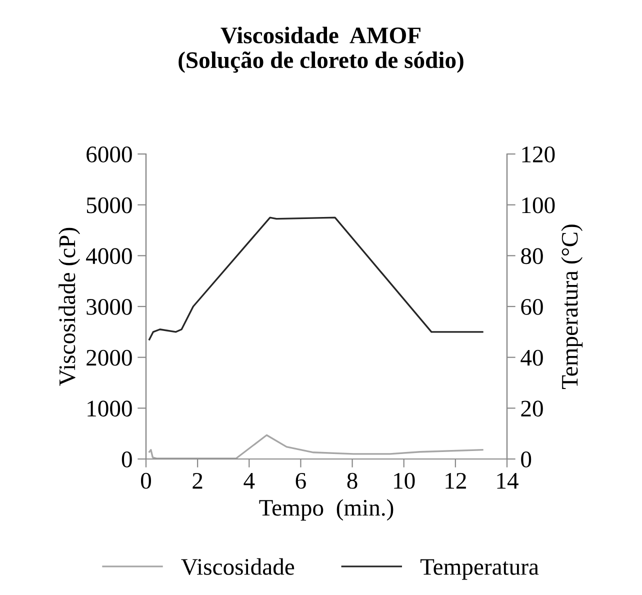 The height and width of the screenshot is (595, 642). What do you see at coordinates (404, 480) in the screenshot?
I see `x-tick-label: 10` at bounding box center [404, 480].